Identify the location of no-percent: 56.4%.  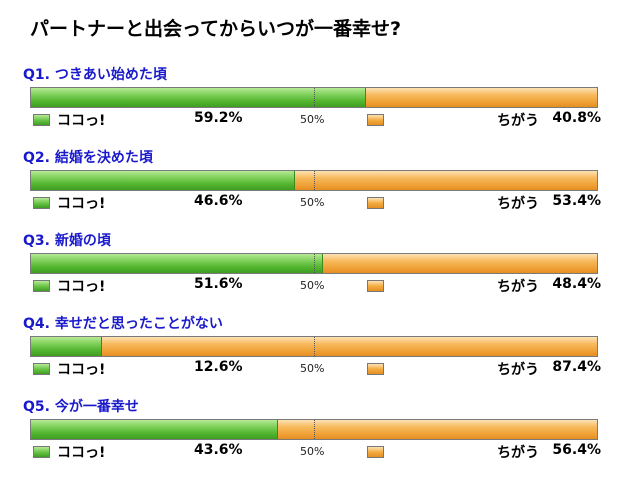
(576, 450).